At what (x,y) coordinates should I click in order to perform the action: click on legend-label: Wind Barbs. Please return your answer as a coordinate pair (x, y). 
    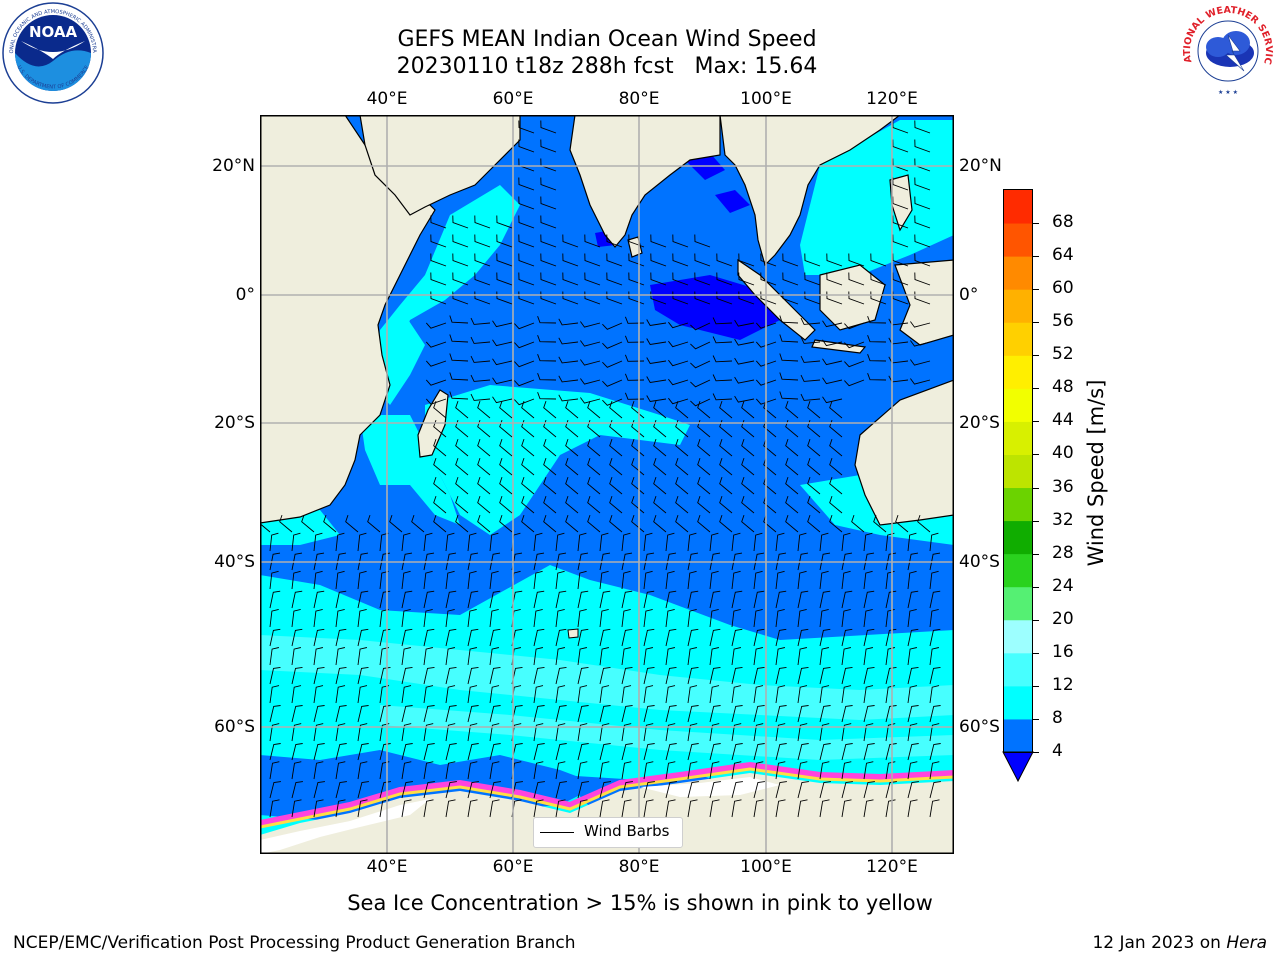
    Looking at the image, I should click on (627, 831).